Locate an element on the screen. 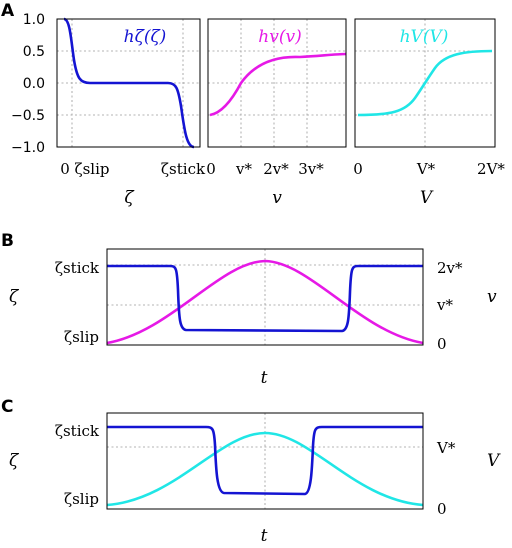 The image size is (512, 548). ytick-label-right: V* is located at coordinates (446, 448).